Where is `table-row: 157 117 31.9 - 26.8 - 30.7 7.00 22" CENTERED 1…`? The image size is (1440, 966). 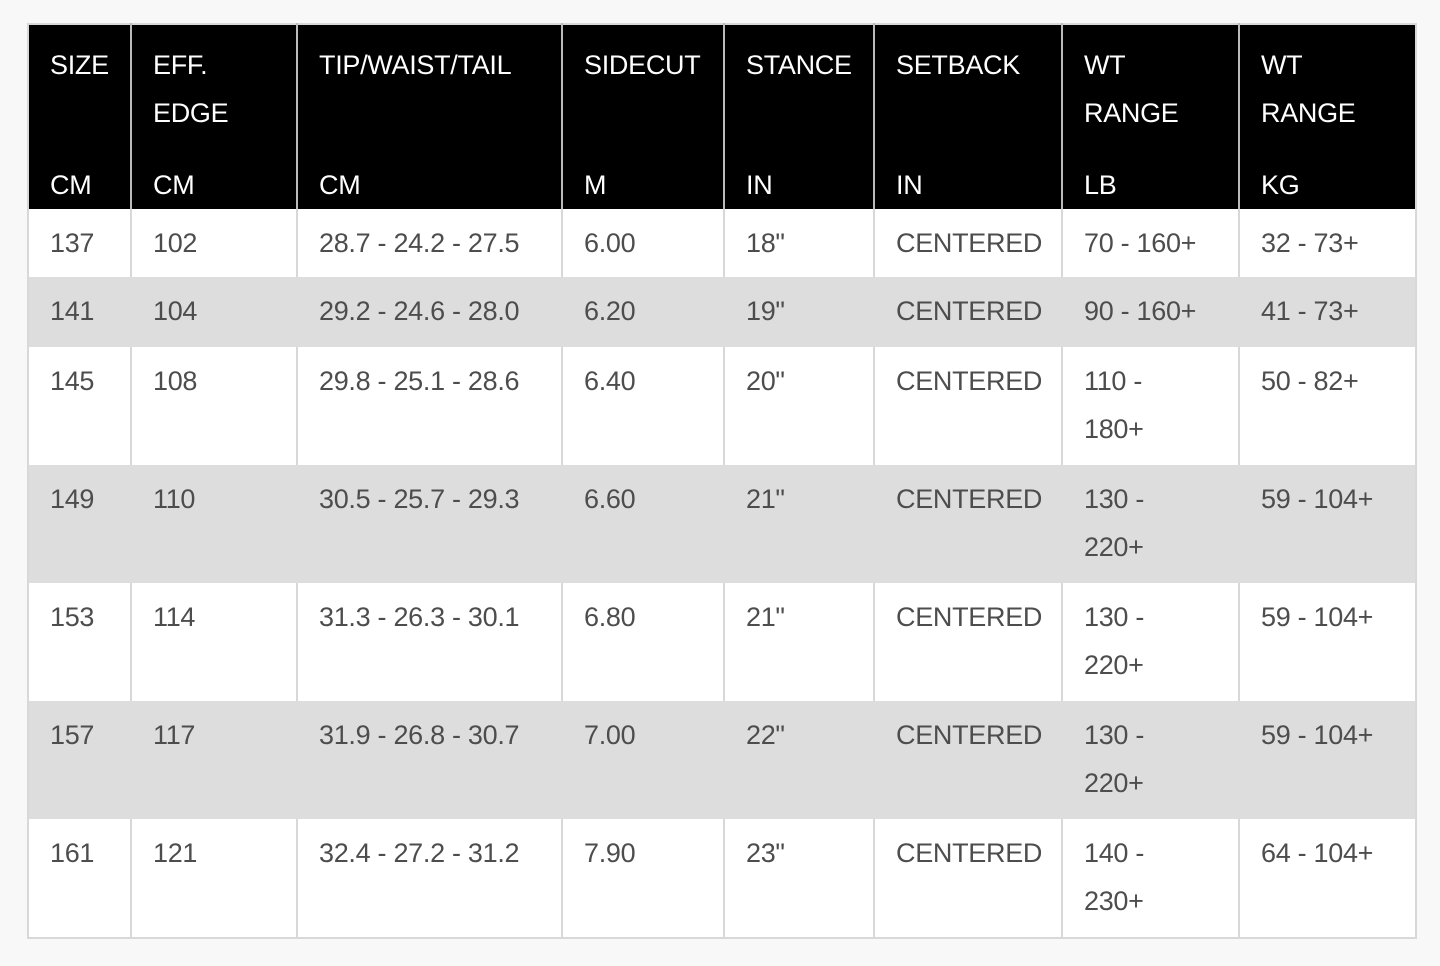
table-row: 157 117 31.9 - 26.8 - 30.7 7.00 22" CENTERED 1… is located at coordinates (722, 760).